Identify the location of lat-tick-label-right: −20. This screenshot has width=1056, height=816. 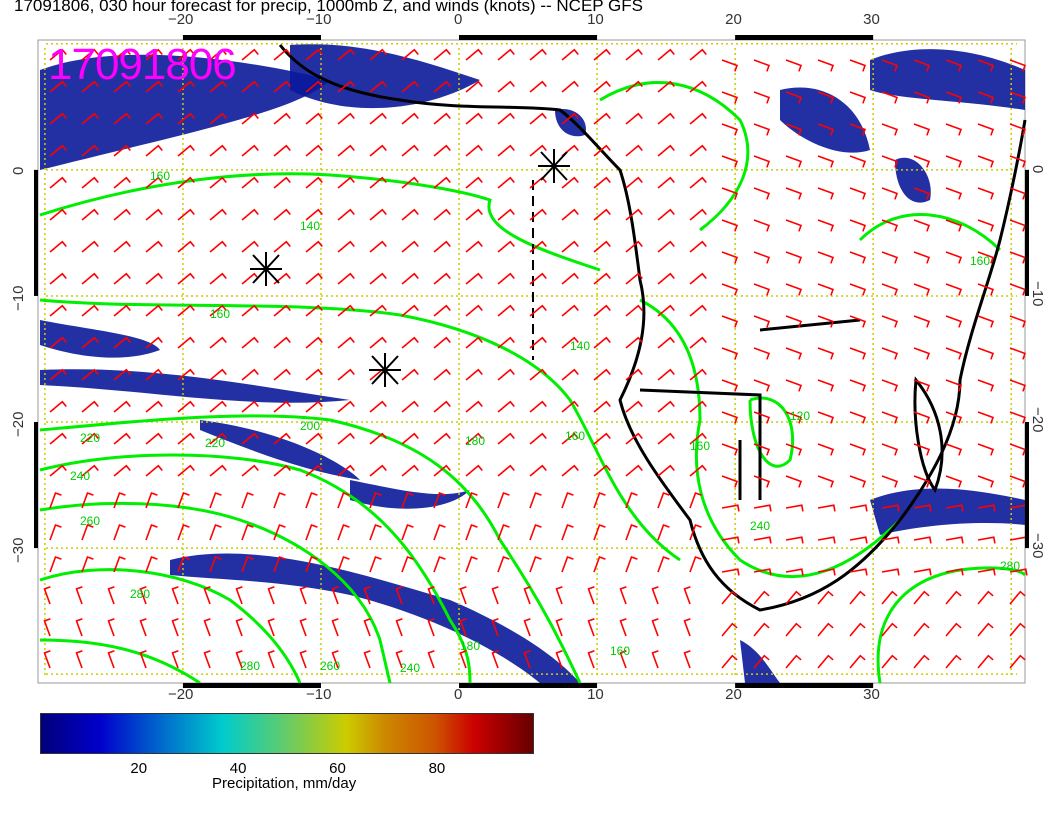
(1037, 420).